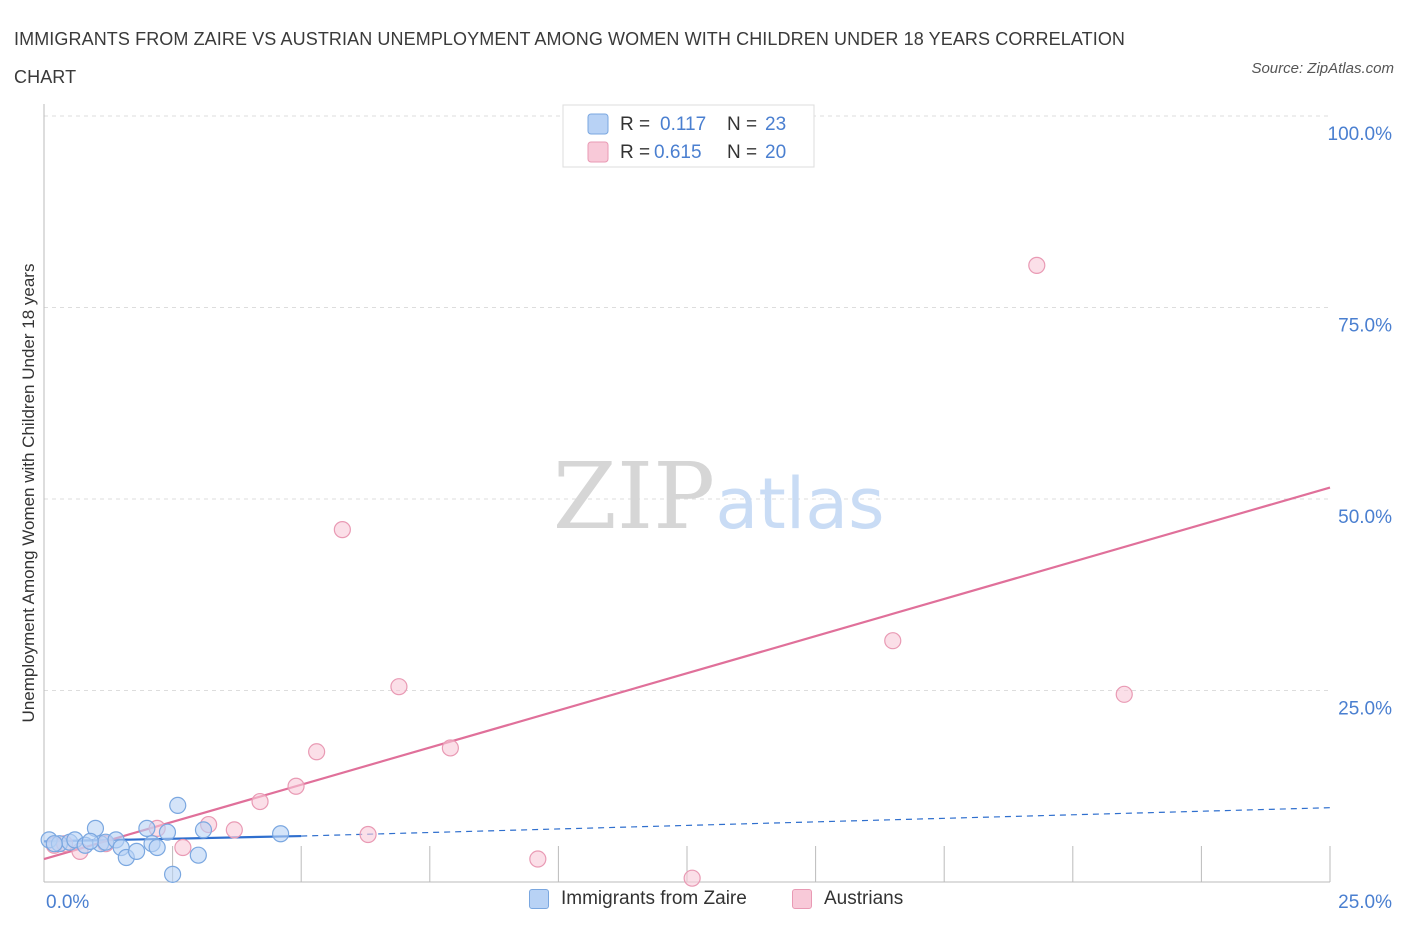 The image size is (1406, 930). What do you see at coordinates (1360, 134) in the screenshot?
I see `y-tick-label: 100.0%` at bounding box center [1360, 134].